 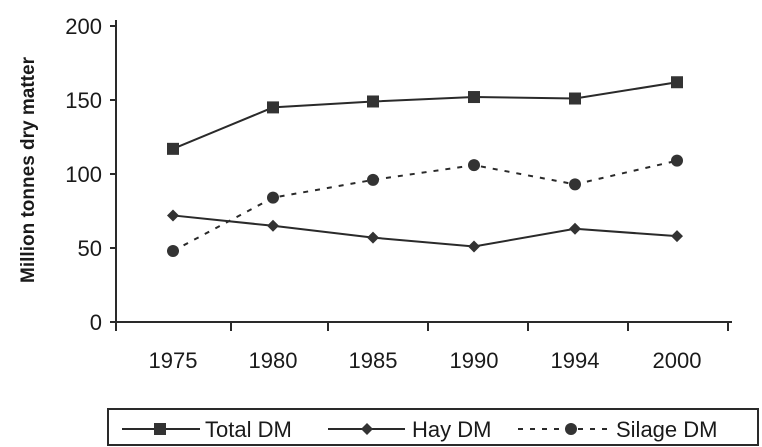 I want to click on legend: Total DM Hay DM Silage DM, so click(x=433, y=427).